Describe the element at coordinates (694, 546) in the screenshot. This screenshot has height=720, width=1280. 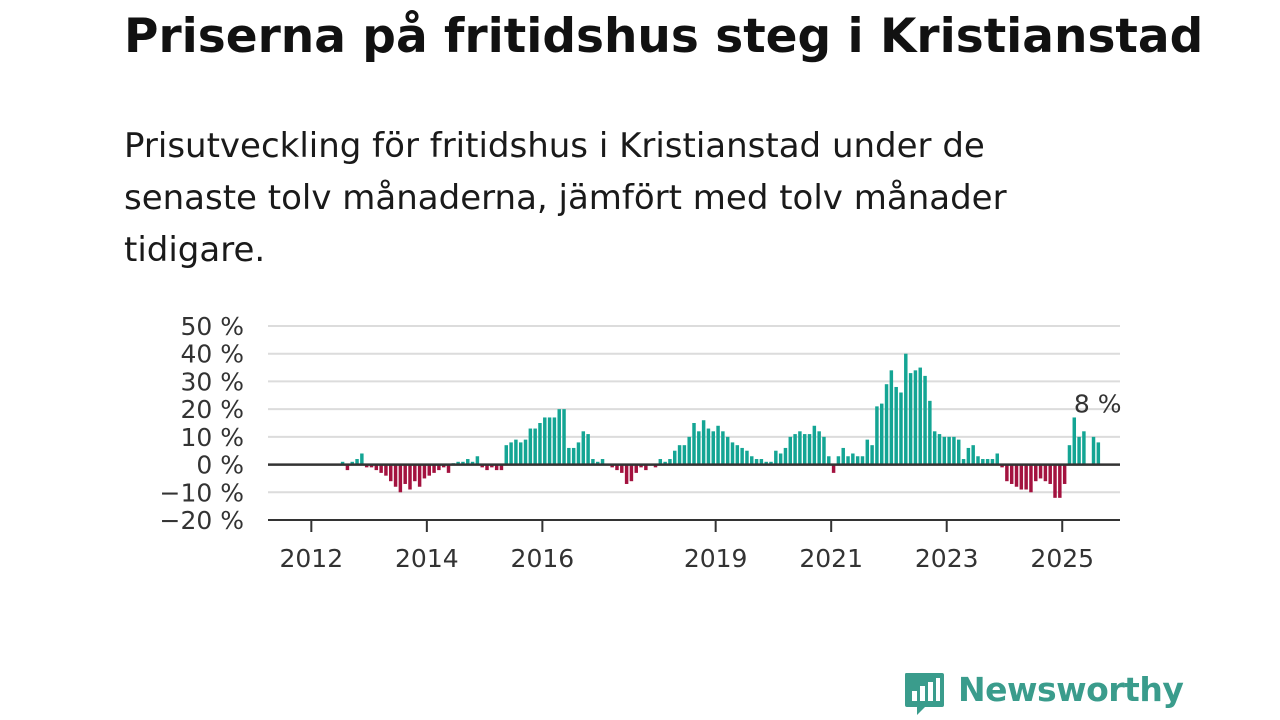
I see `x-axis: 2012 2014 2016 2019 2021 2023 2025` at that location.